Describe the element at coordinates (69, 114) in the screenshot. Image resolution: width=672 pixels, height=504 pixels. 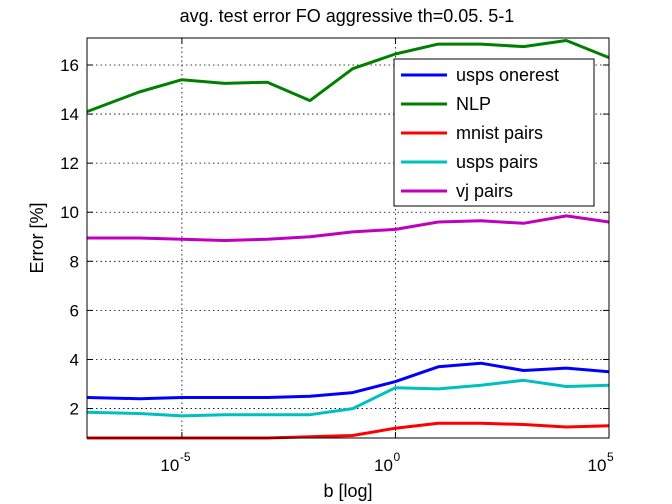
I see `y-tick-label: 14` at that location.